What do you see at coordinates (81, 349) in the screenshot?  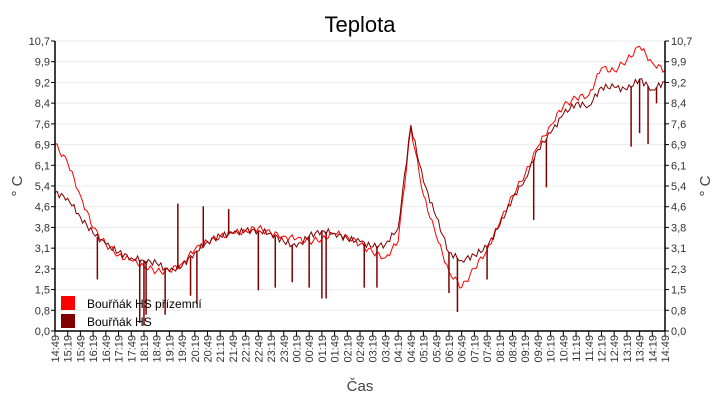 I see `x-tick-label: 15:49` at bounding box center [81, 349].